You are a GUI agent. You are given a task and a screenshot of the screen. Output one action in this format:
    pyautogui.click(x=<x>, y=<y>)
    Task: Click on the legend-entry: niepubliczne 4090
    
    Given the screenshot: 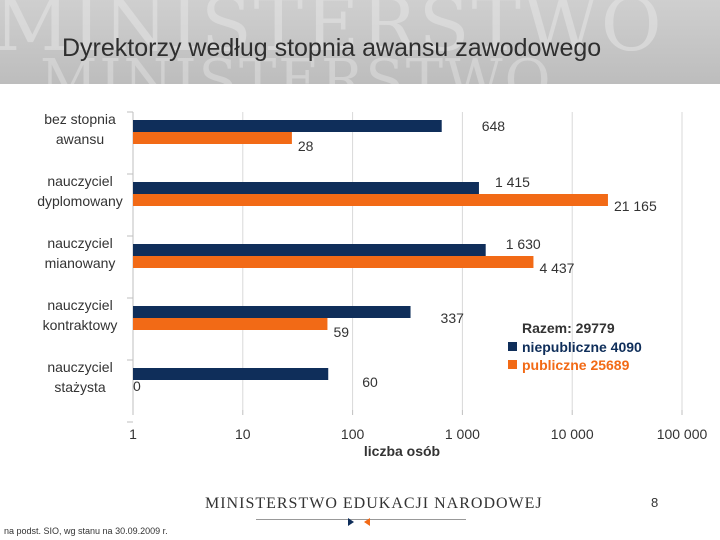 What is the action you would take?
    pyautogui.click(x=582, y=347)
    